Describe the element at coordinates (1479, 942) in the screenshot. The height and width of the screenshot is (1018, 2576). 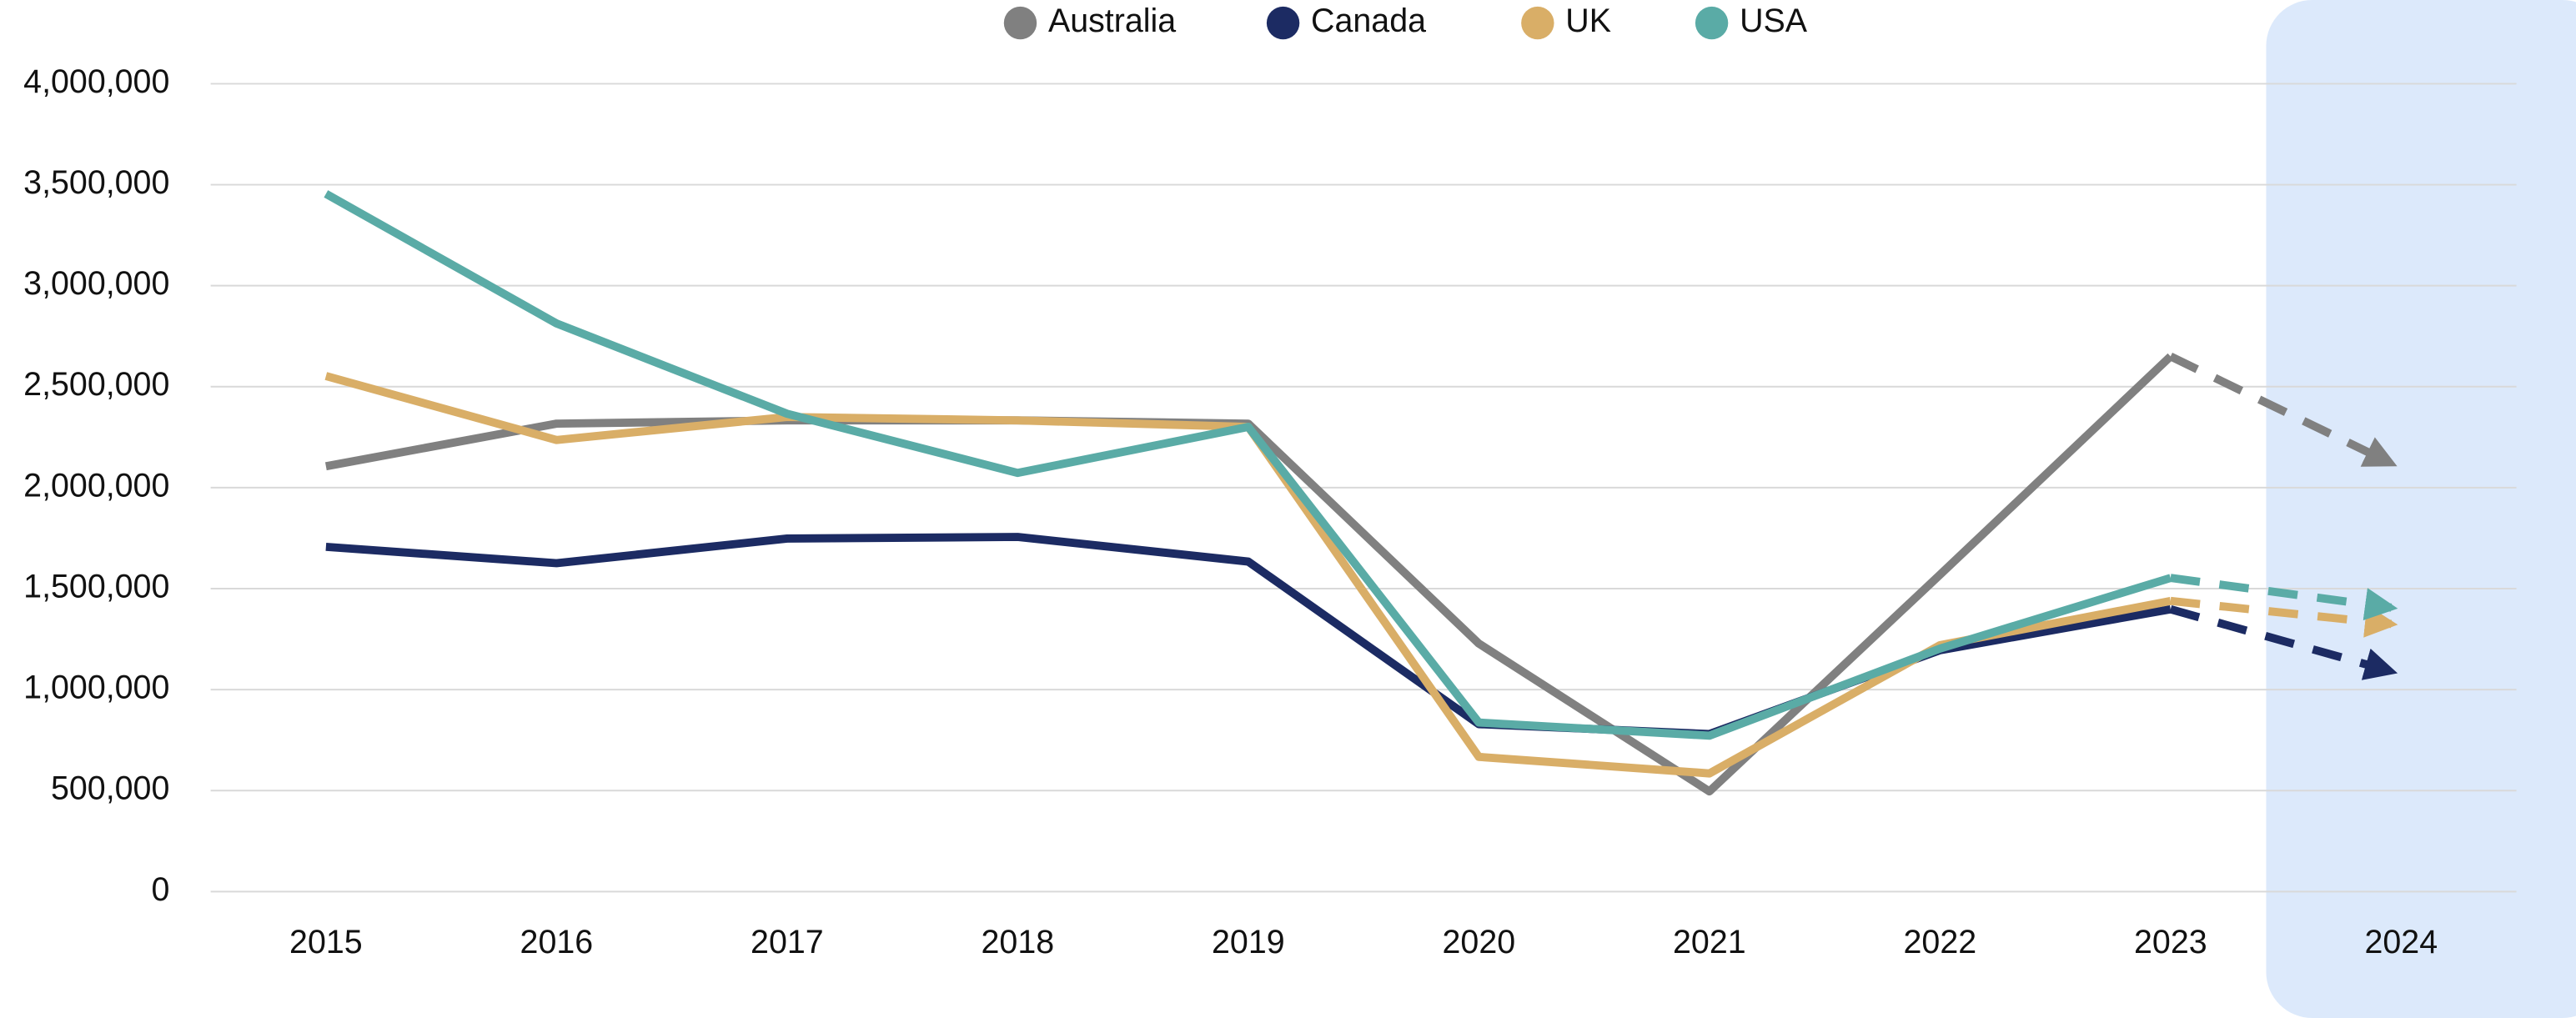
I see `x-tick-label: 2020` at that location.